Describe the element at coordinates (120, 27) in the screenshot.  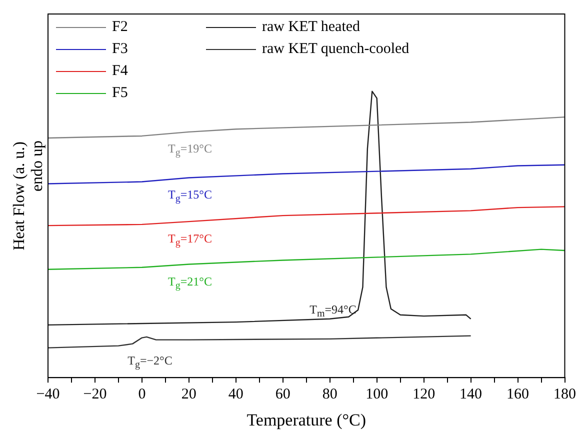
I see `legend-label: F2` at that location.